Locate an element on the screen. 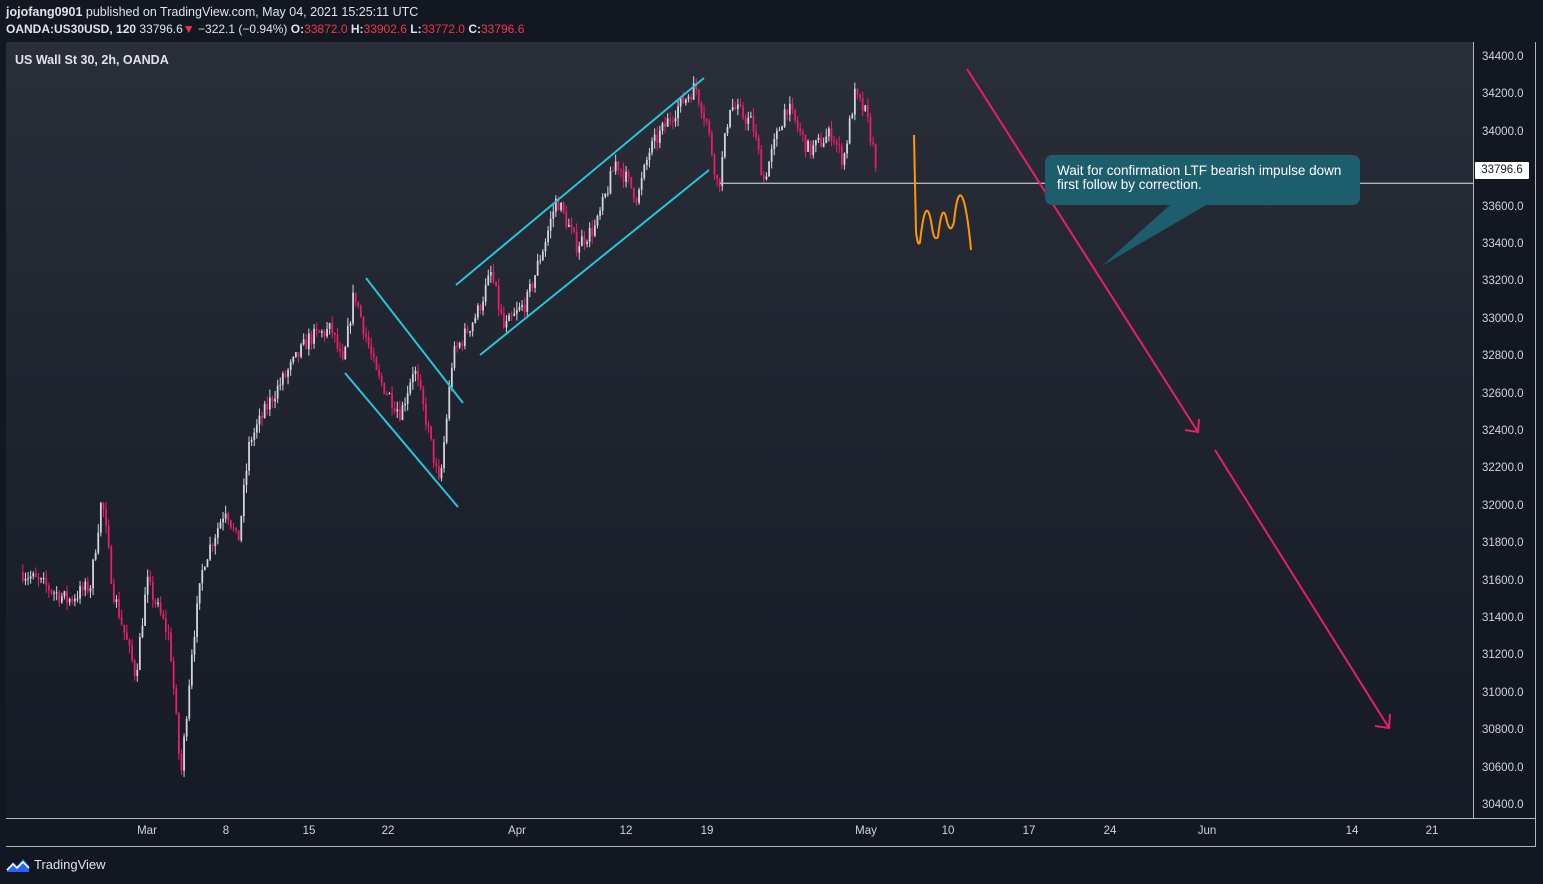 The image size is (1543, 884). price-change: −322.1 (−0.94%) is located at coordinates (243, 29).